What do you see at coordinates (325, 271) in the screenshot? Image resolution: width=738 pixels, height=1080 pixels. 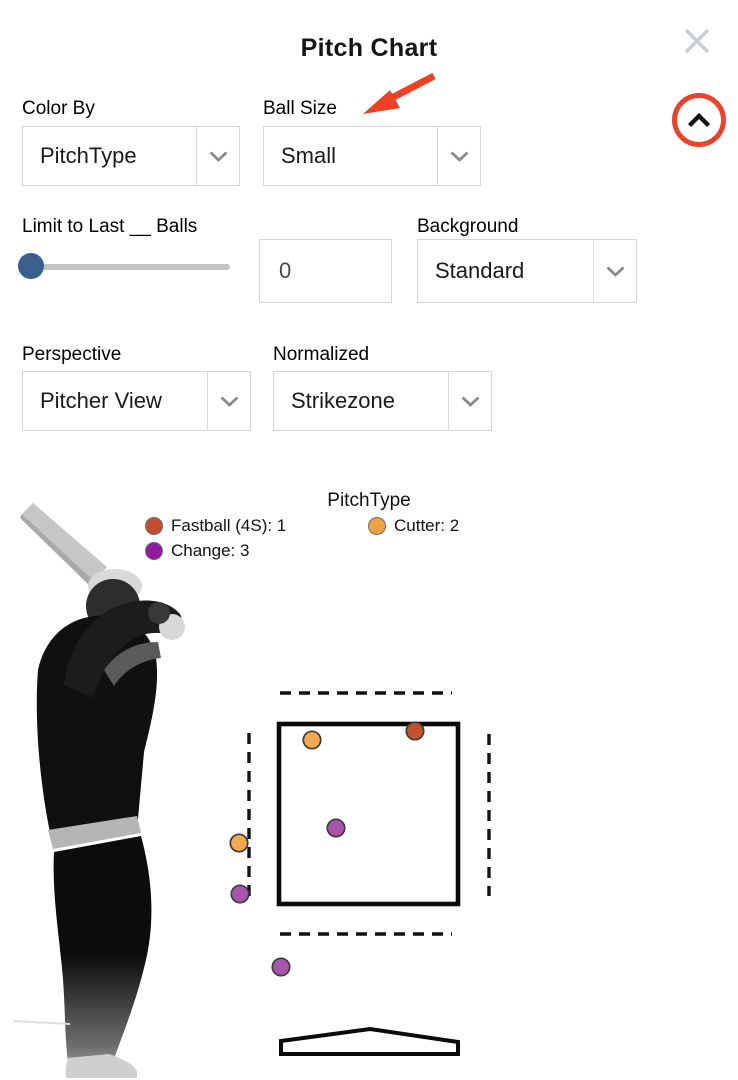 I see `limit-balls-input` at bounding box center [325, 271].